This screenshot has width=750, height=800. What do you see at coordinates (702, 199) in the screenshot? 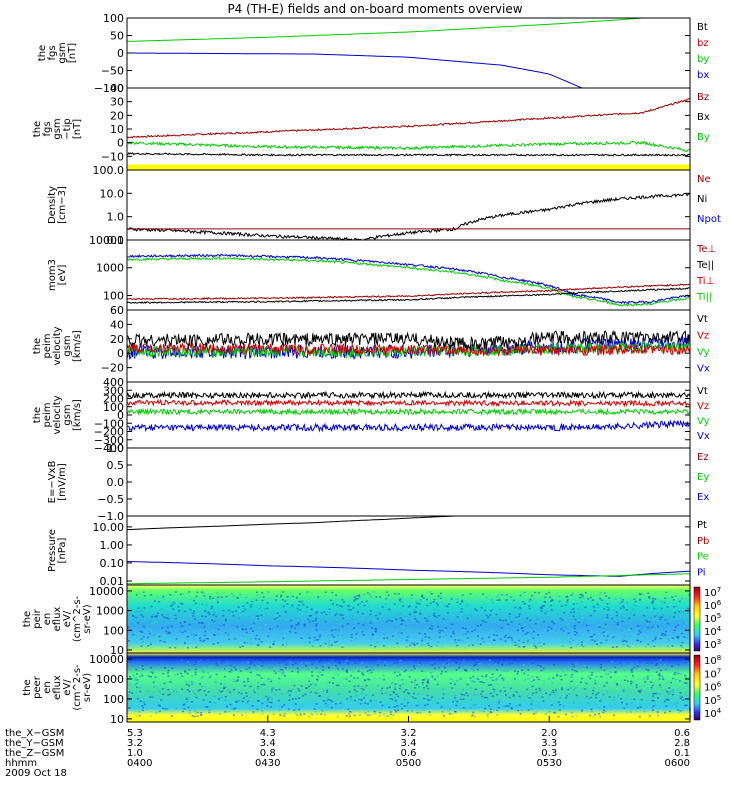
I see `legend-Ni: Ni` at bounding box center [702, 199].